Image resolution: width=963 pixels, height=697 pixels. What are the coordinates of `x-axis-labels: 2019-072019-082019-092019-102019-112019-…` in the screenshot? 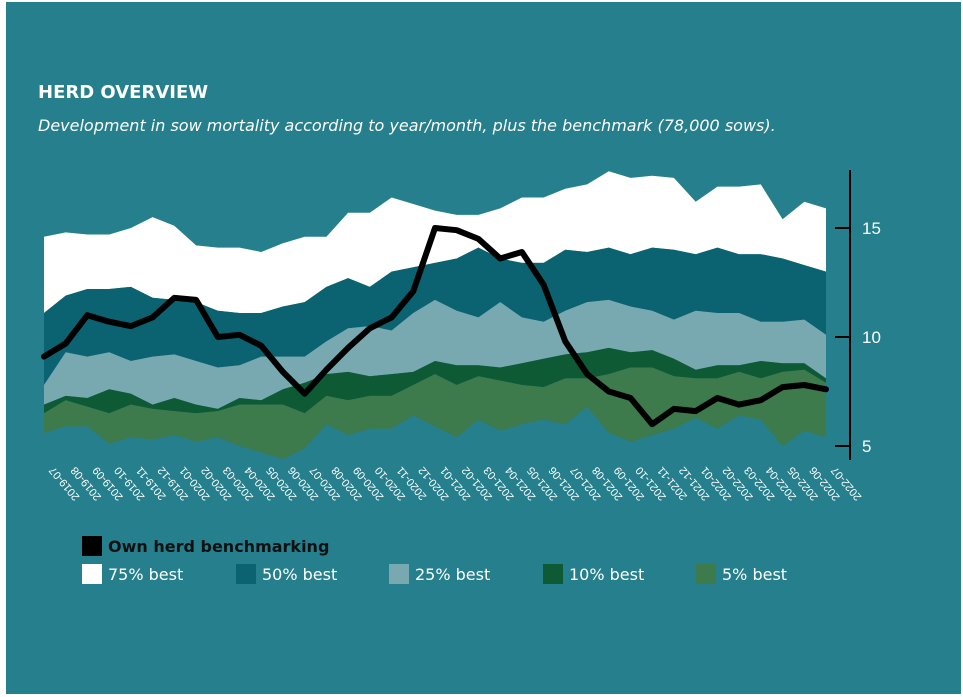 It's located at (455, 483).